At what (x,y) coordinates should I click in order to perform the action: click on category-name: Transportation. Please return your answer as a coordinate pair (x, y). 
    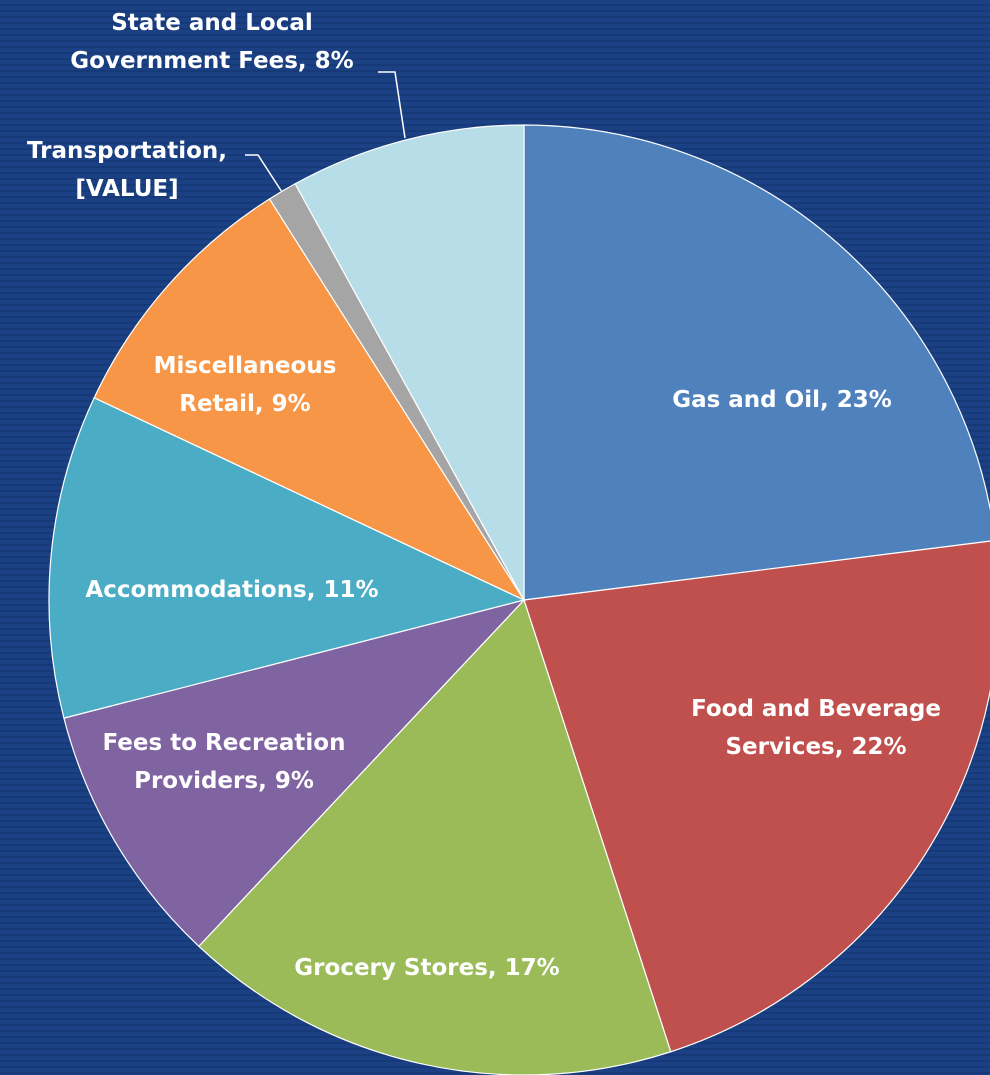
    Looking at the image, I should click on (122, 151).